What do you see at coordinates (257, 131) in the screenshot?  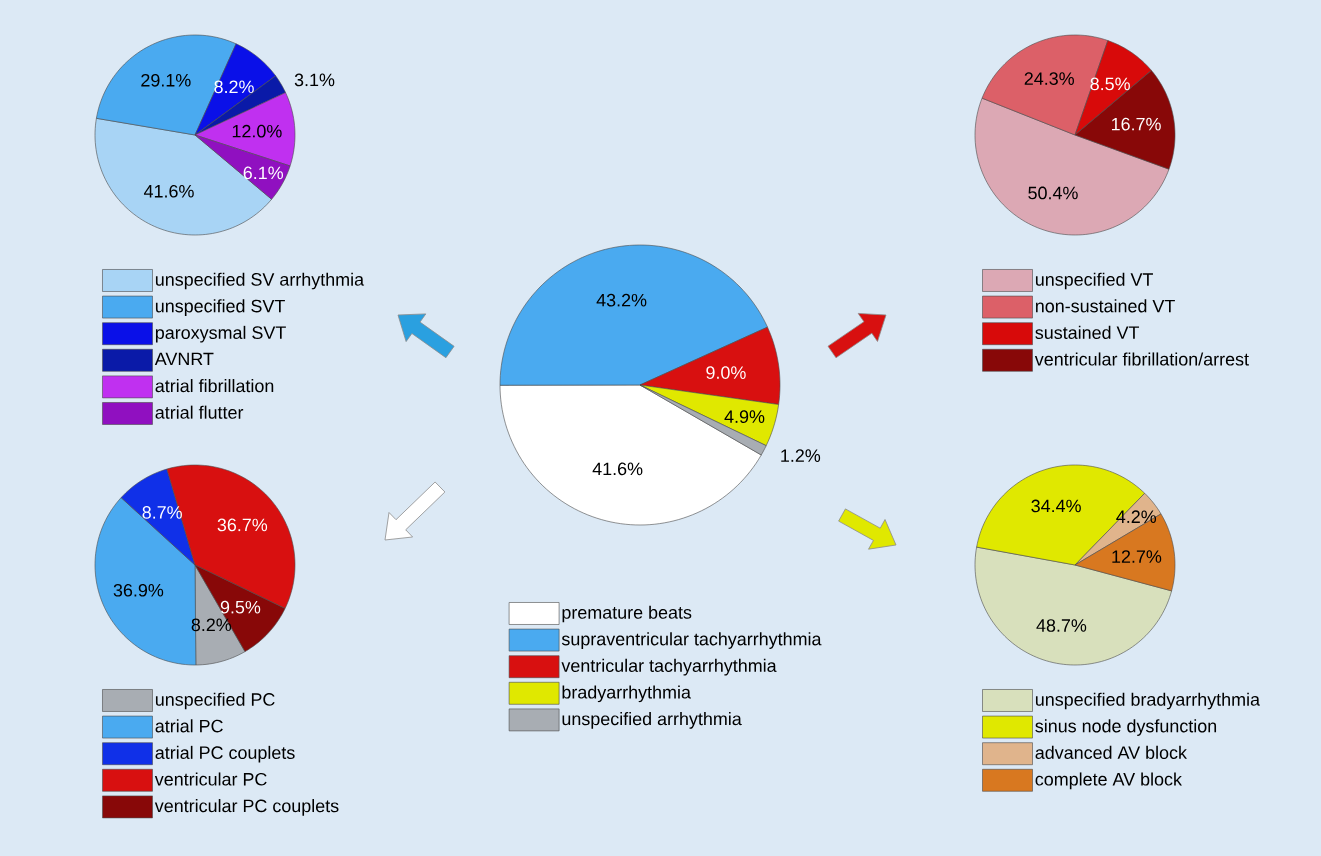 I see `data-label: 12.0%` at bounding box center [257, 131].